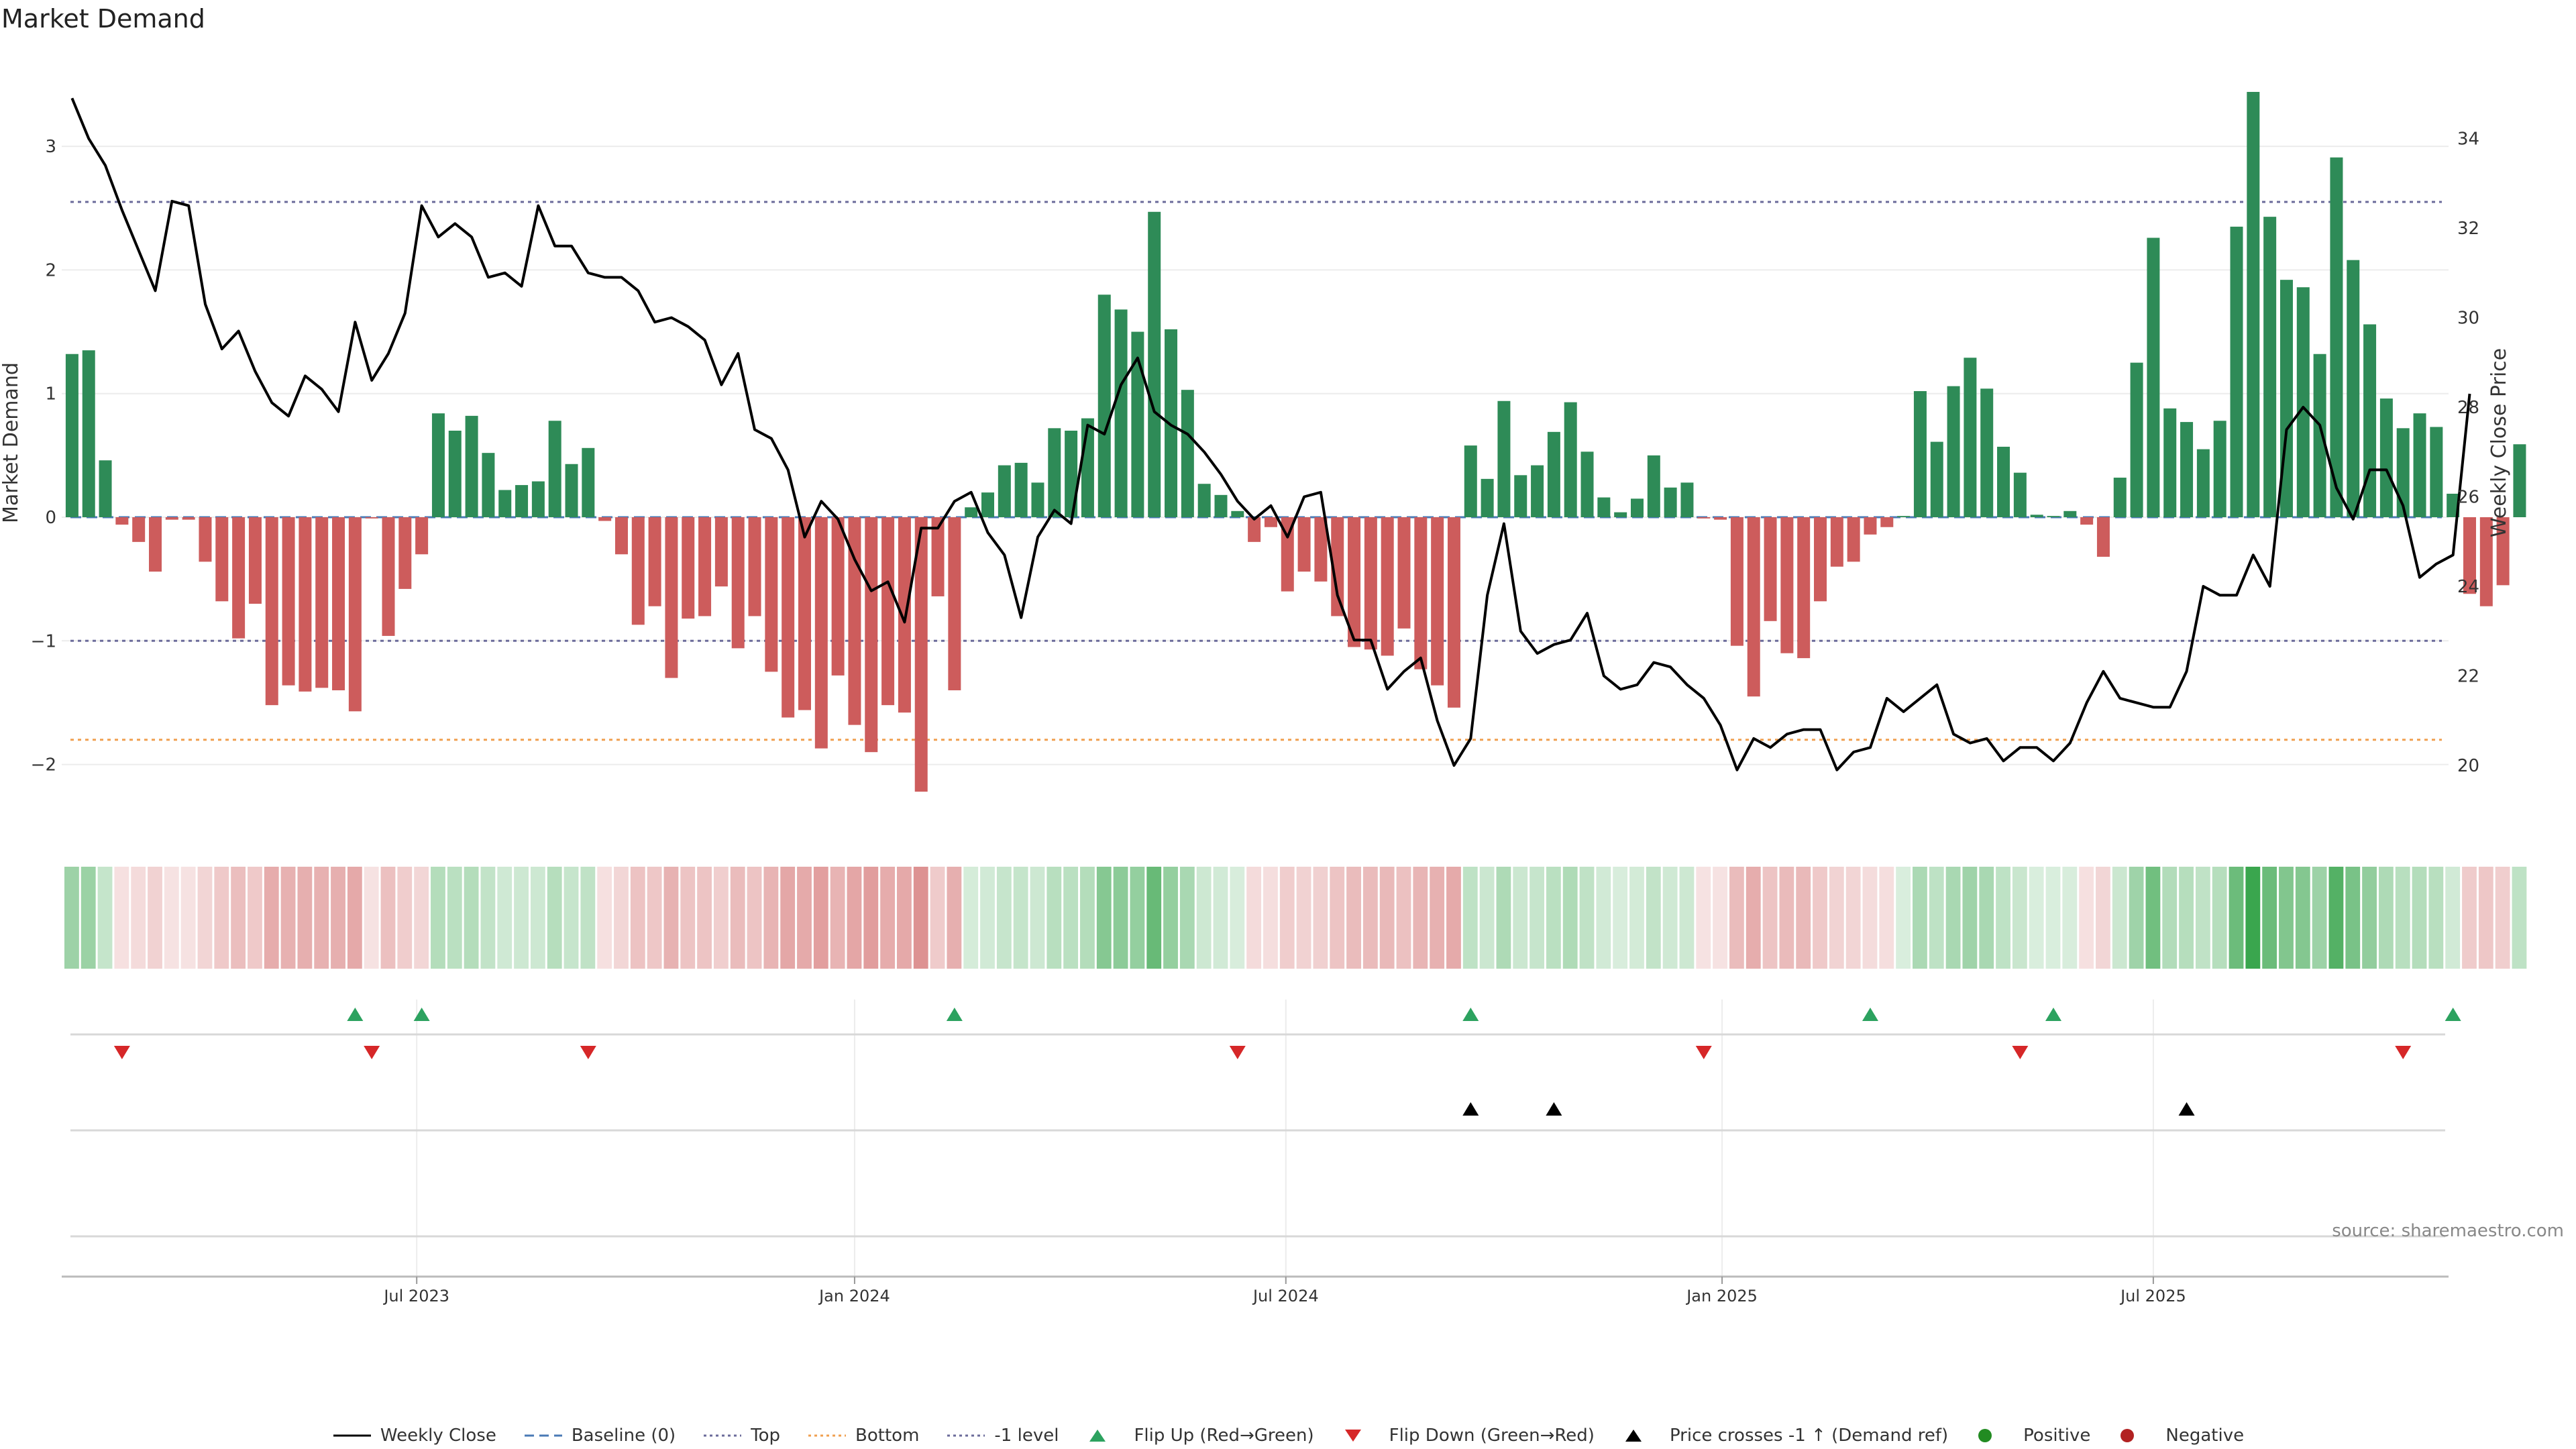 This screenshot has height=1449, width=2576. What do you see at coordinates (1285, 1296) in the screenshot?
I see `x-tick-label: Jul 2024` at bounding box center [1285, 1296].